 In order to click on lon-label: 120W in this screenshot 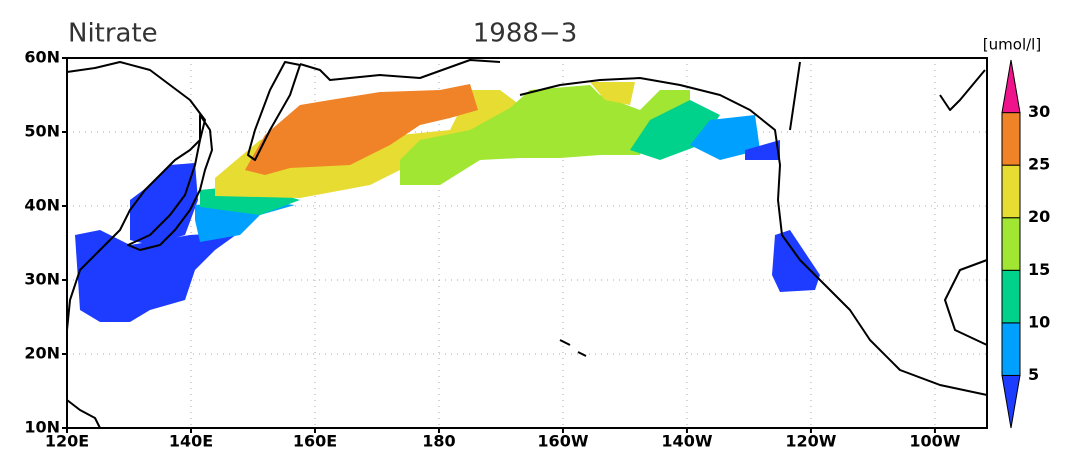, I will do `click(810, 441)`.